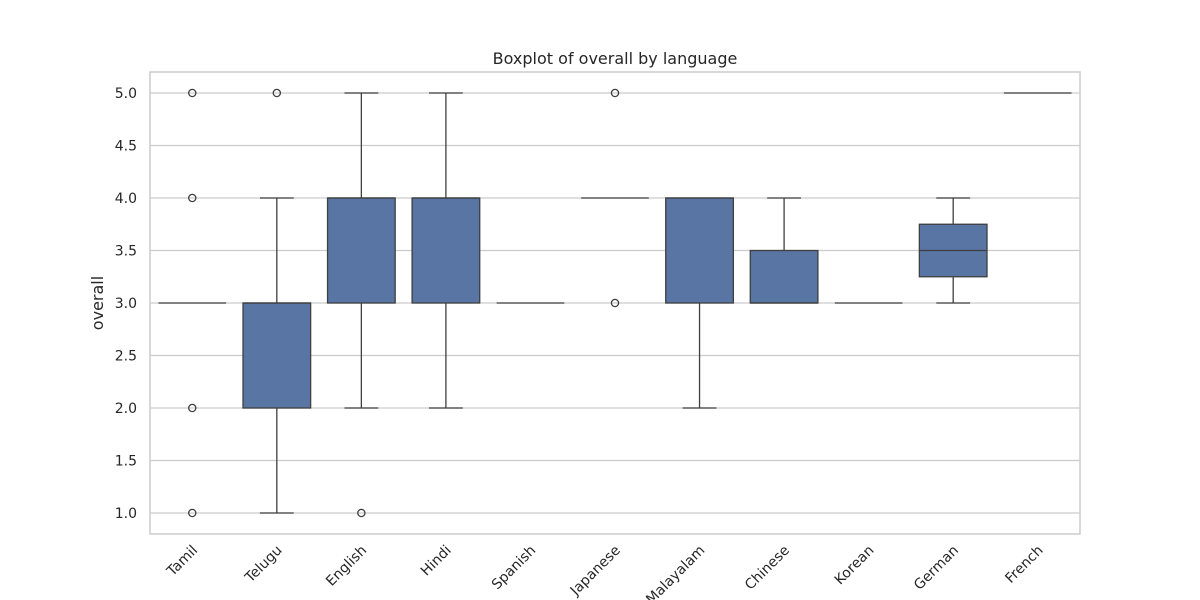 The height and width of the screenshot is (600, 1200). What do you see at coordinates (436, 561) in the screenshot?
I see `x-tick-label: Hindi` at bounding box center [436, 561].